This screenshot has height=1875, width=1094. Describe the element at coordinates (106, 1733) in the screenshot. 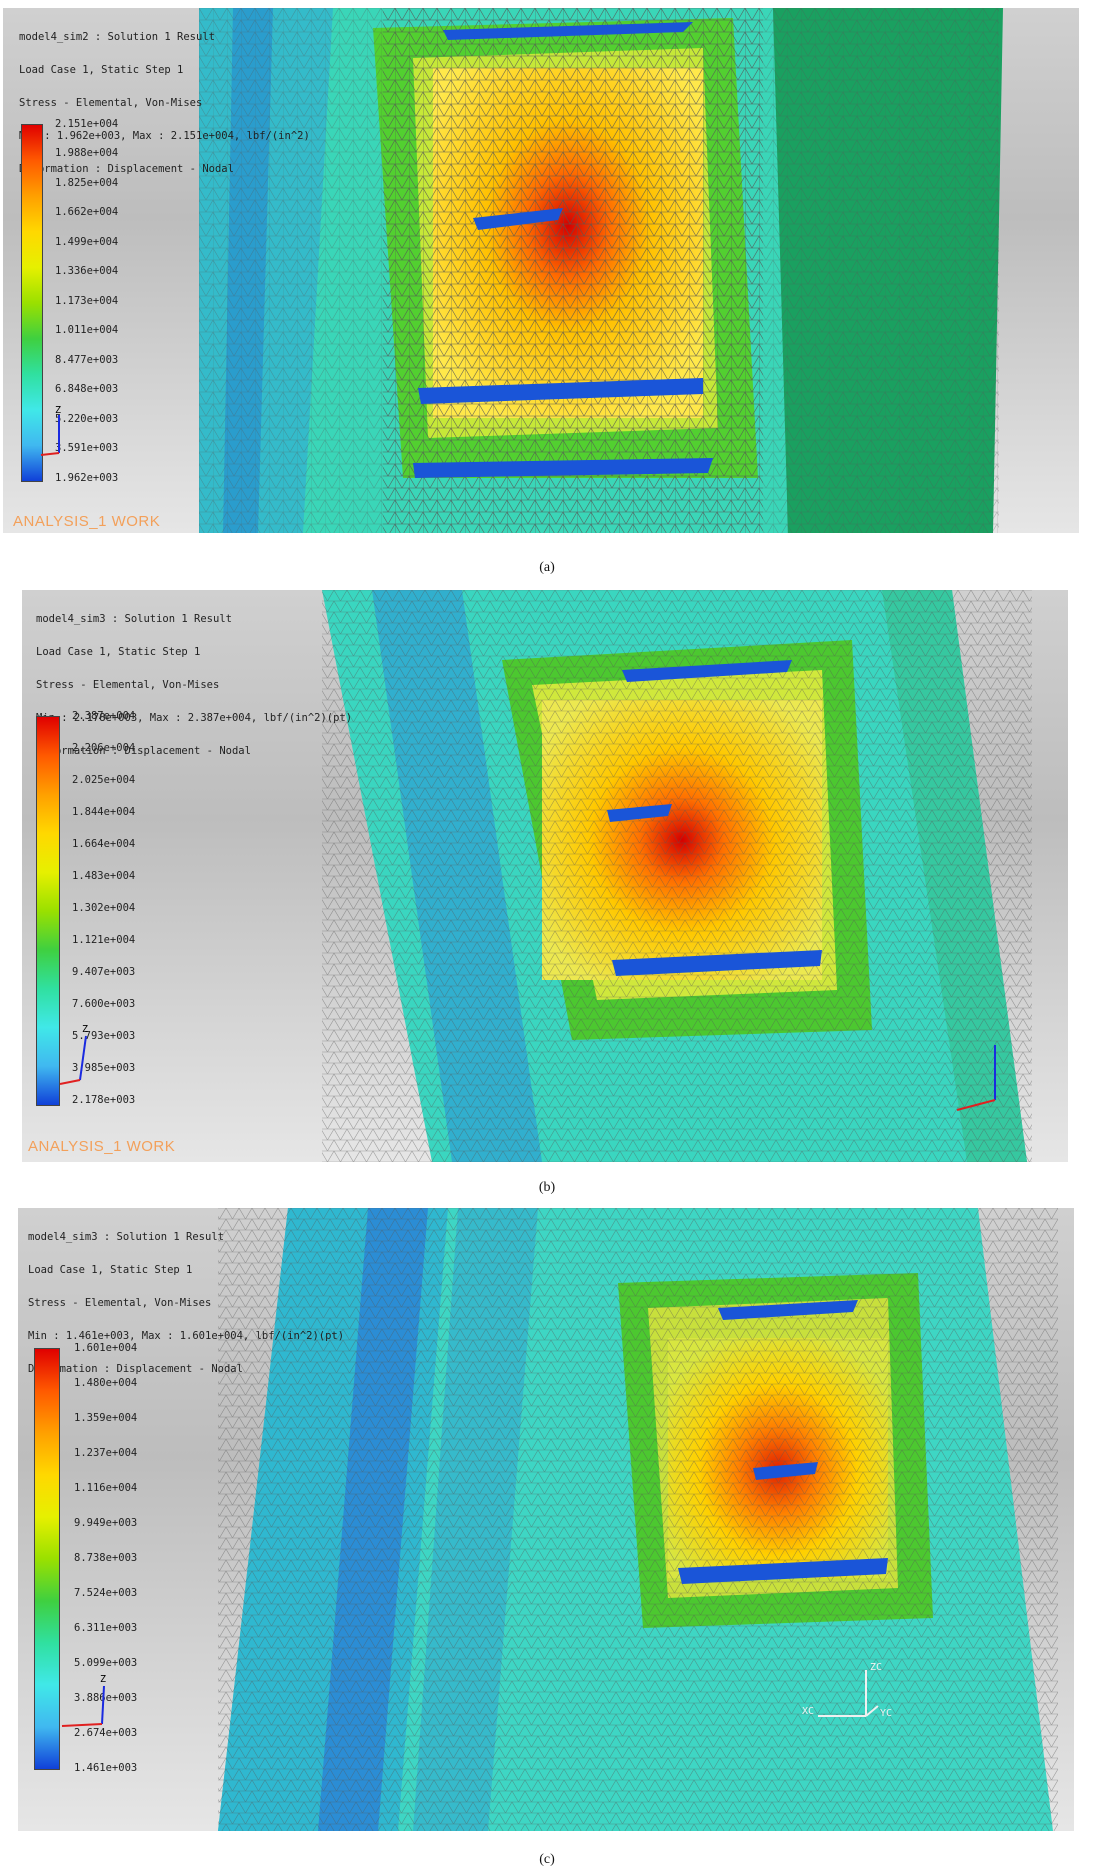

I see `legend-tick: 2.674e+003` at that location.